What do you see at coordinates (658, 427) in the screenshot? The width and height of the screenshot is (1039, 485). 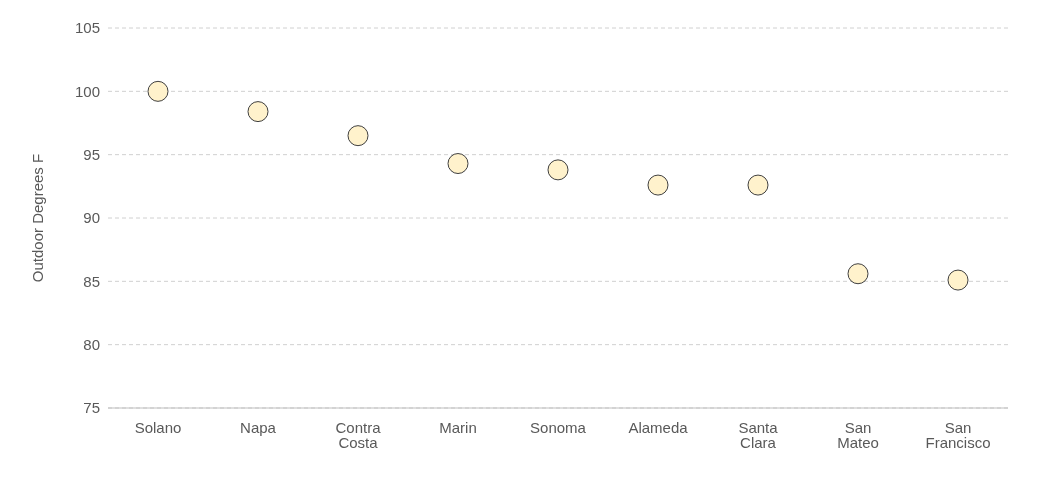 I see `x-tick-label: Alameda` at bounding box center [658, 427].